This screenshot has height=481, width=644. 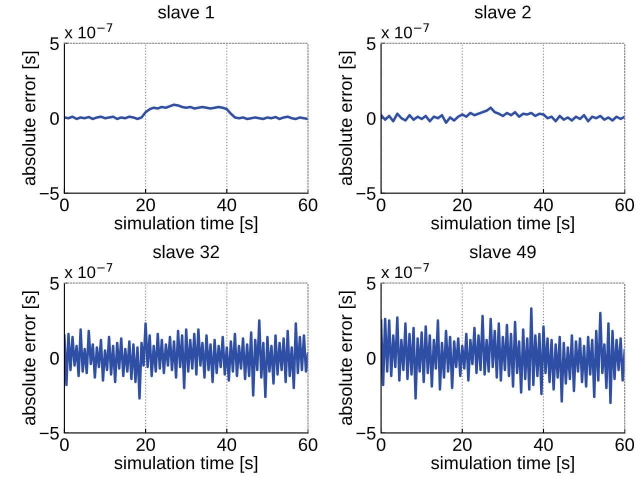 What do you see at coordinates (186, 11) in the screenshot?
I see `chart-title: slave 1` at bounding box center [186, 11].